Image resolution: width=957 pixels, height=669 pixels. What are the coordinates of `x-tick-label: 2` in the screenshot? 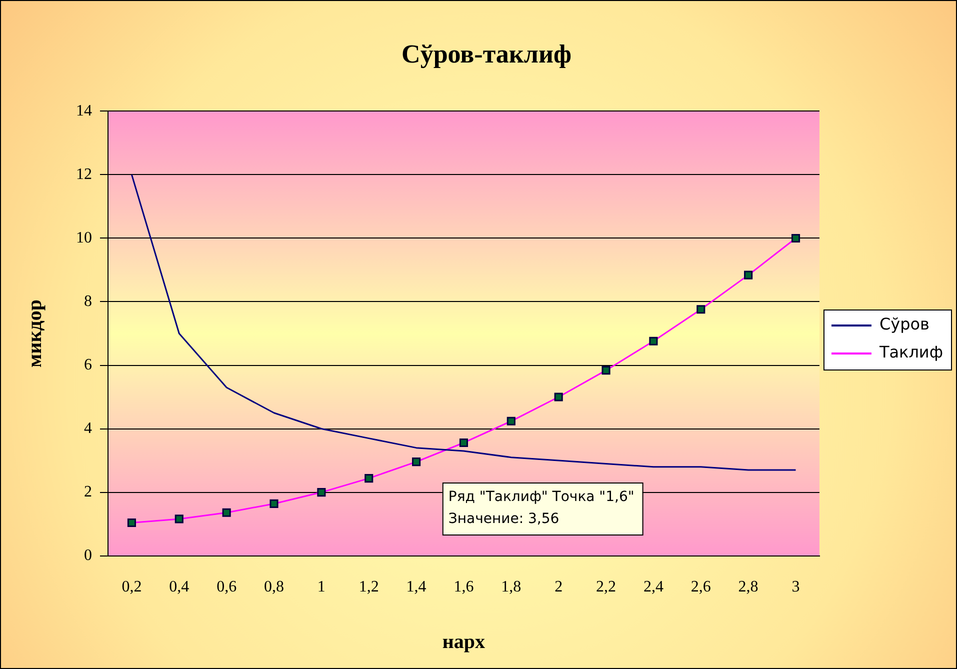 It's located at (558, 587).